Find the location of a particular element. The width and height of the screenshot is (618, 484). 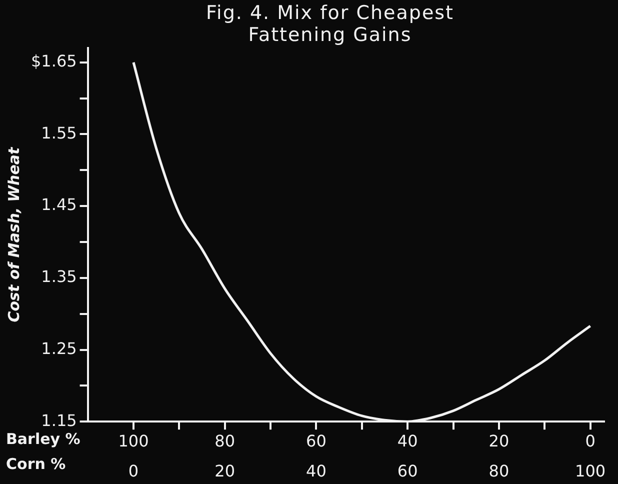

x2-tick-label: 60 is located at coordinates (407, 471).